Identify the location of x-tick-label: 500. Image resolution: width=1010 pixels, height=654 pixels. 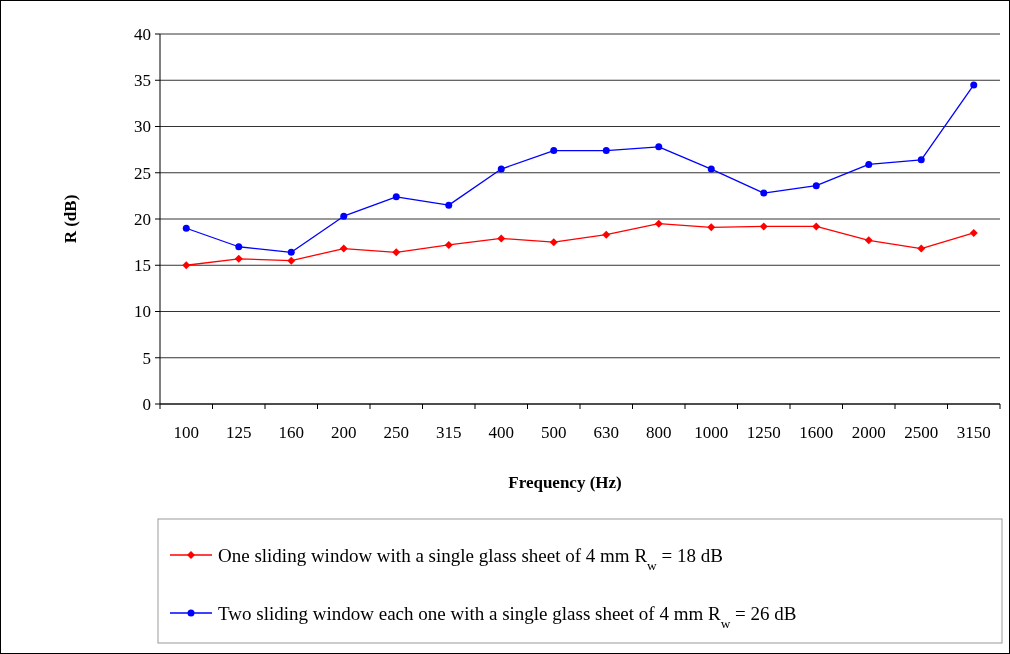
(554, 432).